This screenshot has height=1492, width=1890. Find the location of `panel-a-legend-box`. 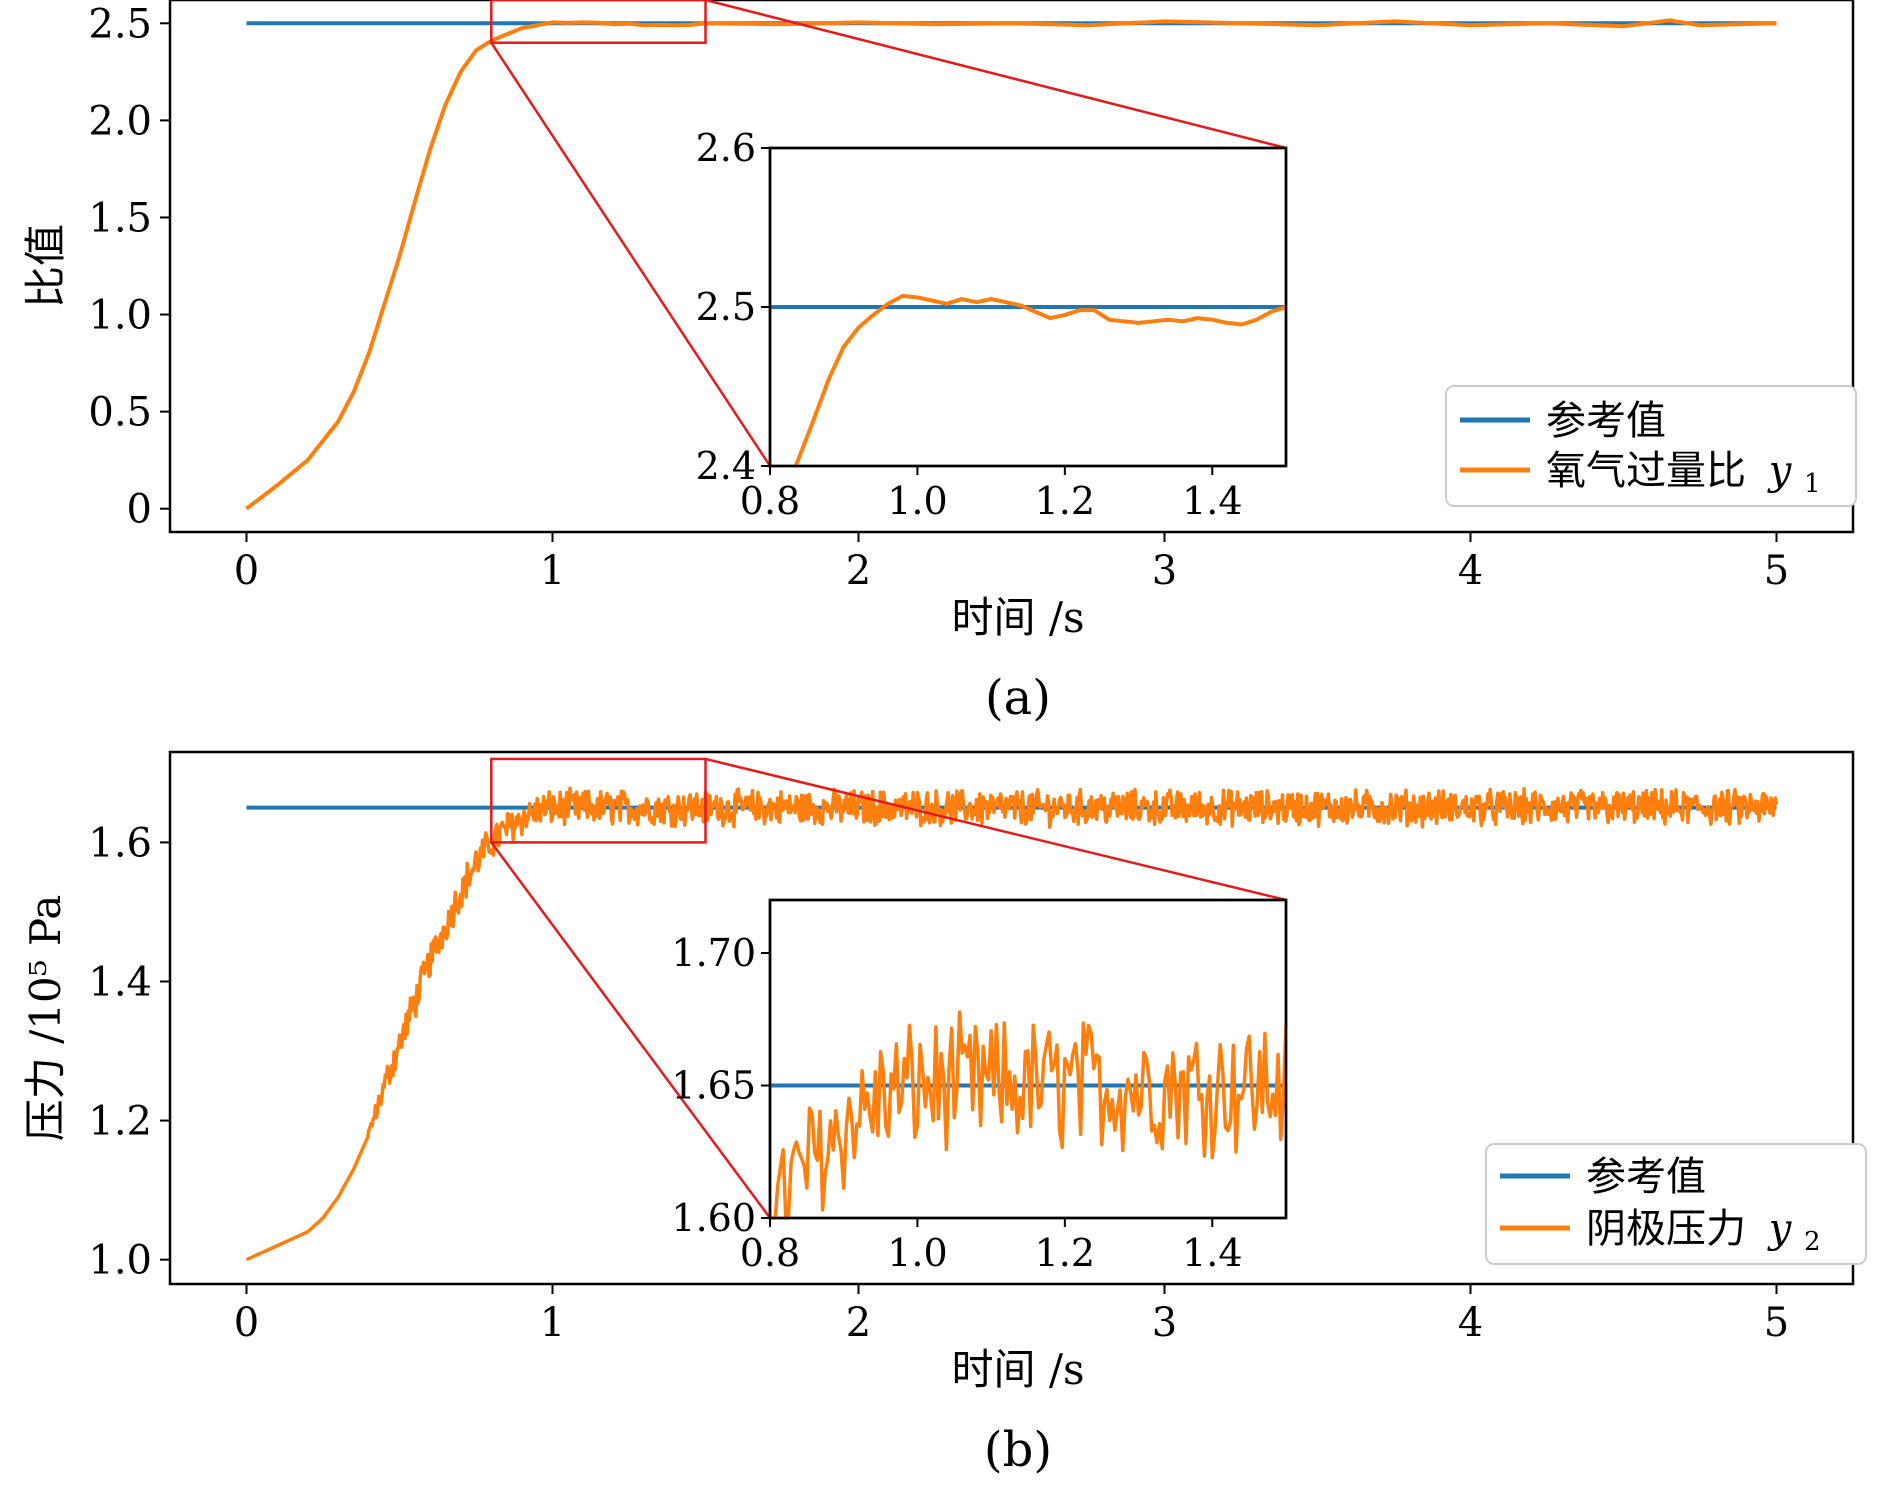

panel-a-legend-box is located at coordinates (1651, 446).